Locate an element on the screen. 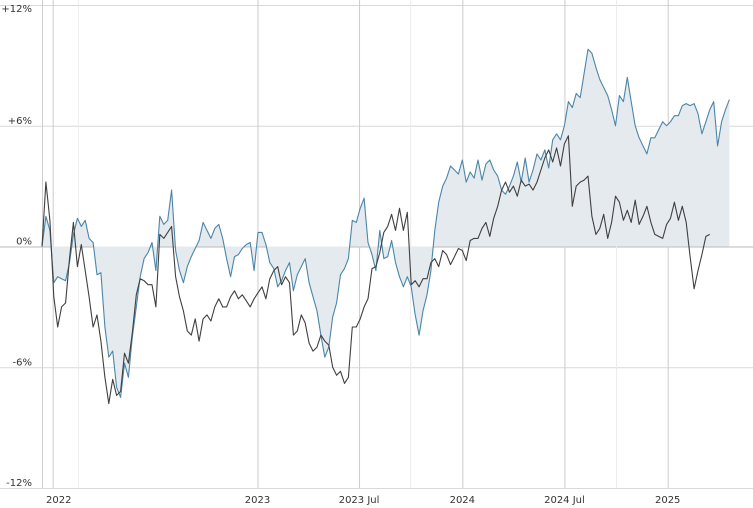 Image resolution: width=753 pixels, height=508 pixels. x-tick-label: 2023 is located at coordinates (257, 500).